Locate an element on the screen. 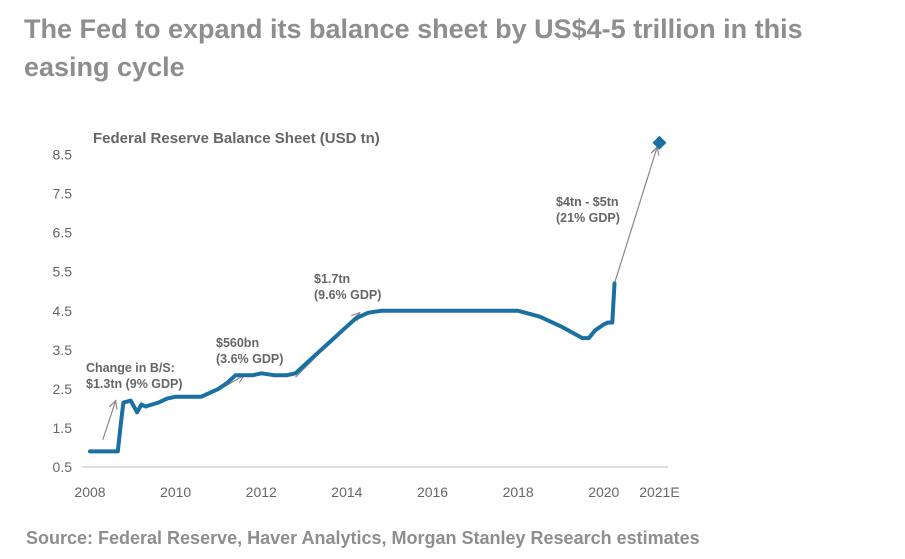 This screenshot has width=905, height=559. x-tick-label: 2021E is located at coordinates (659, 492).